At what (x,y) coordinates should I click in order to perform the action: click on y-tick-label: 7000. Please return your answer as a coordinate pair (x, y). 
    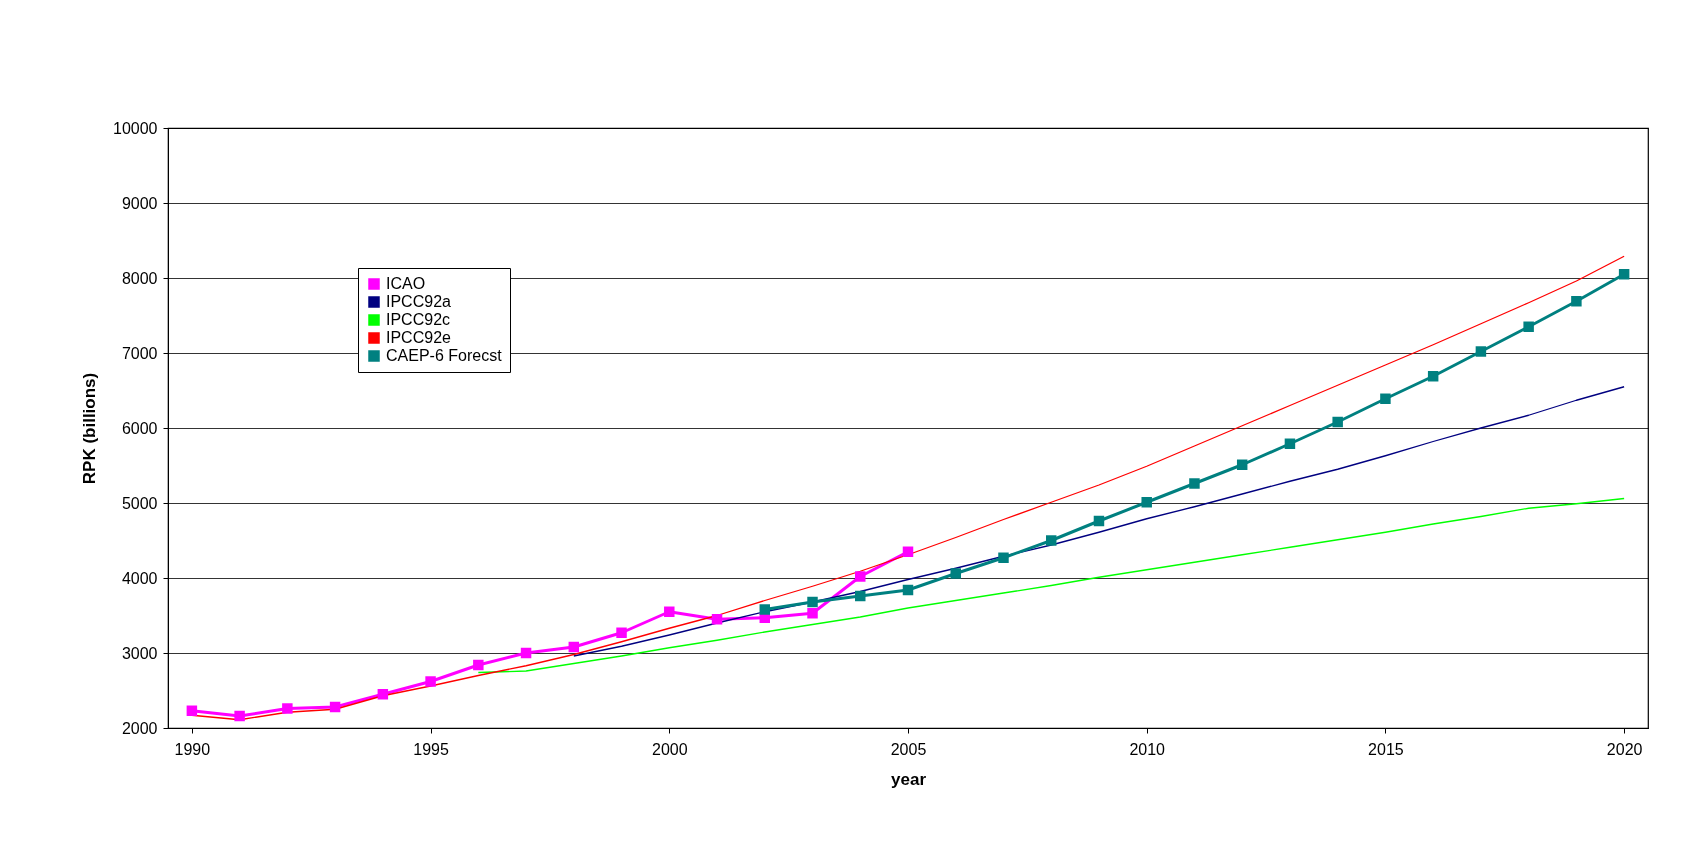
    Looking at the image, I should click on (139, 353).